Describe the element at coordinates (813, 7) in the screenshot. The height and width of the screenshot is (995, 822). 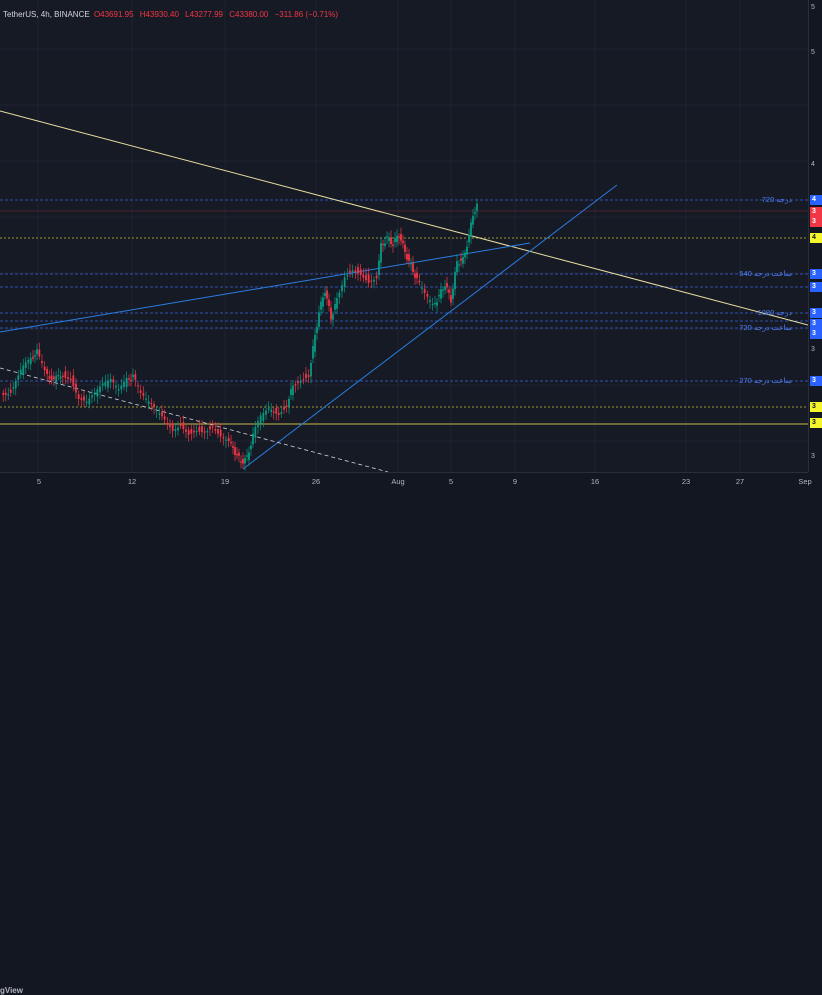
I see `price-tick: 5` at that location.